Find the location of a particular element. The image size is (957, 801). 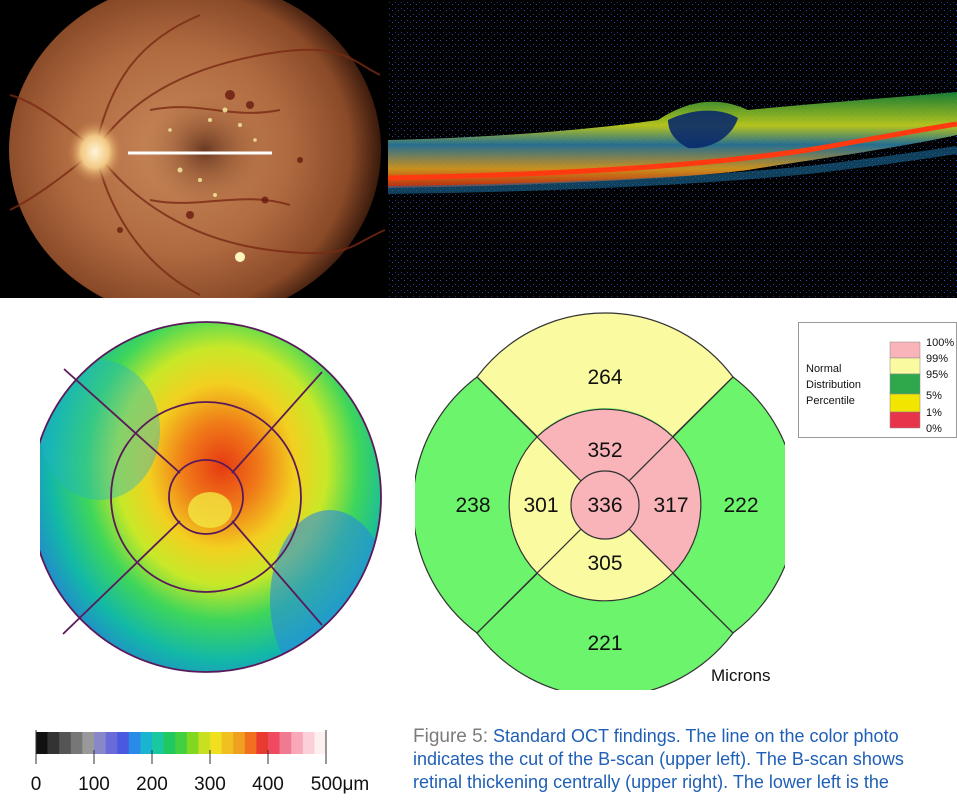

value-inferior-outer: 221 is located at coordinates (604, 643).